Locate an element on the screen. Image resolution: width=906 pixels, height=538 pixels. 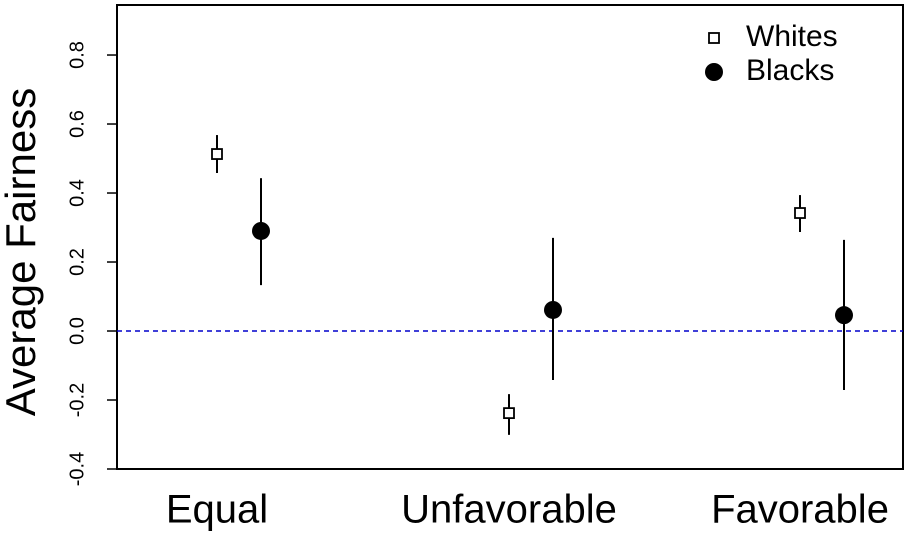
y-tick-label: 0.4 is located at coordinates (77, 193).